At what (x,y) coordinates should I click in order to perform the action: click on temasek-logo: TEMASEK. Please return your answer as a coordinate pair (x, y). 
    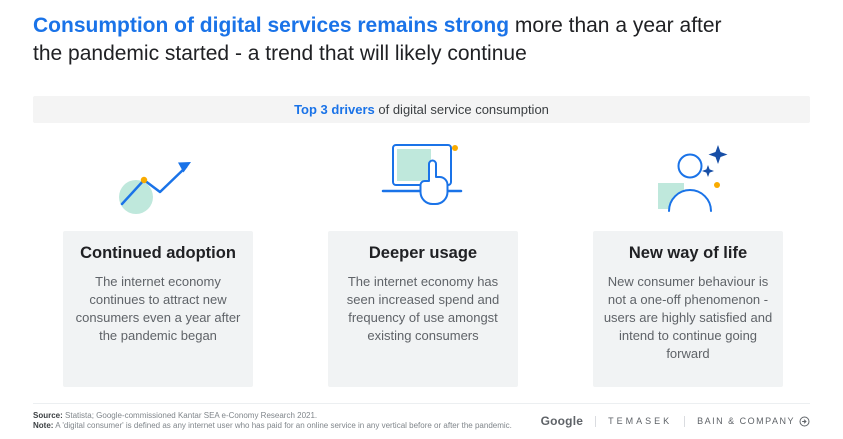
    Looking at the image, I should click on (640, 421).